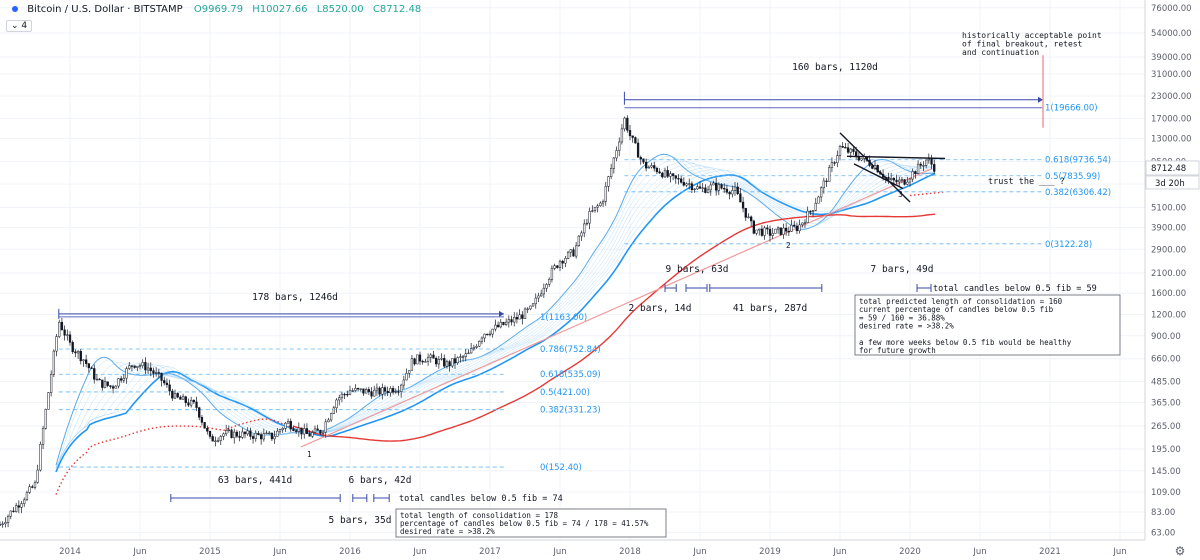  I want to click on price-tick-label: 13000.00, so click(1171, 139).